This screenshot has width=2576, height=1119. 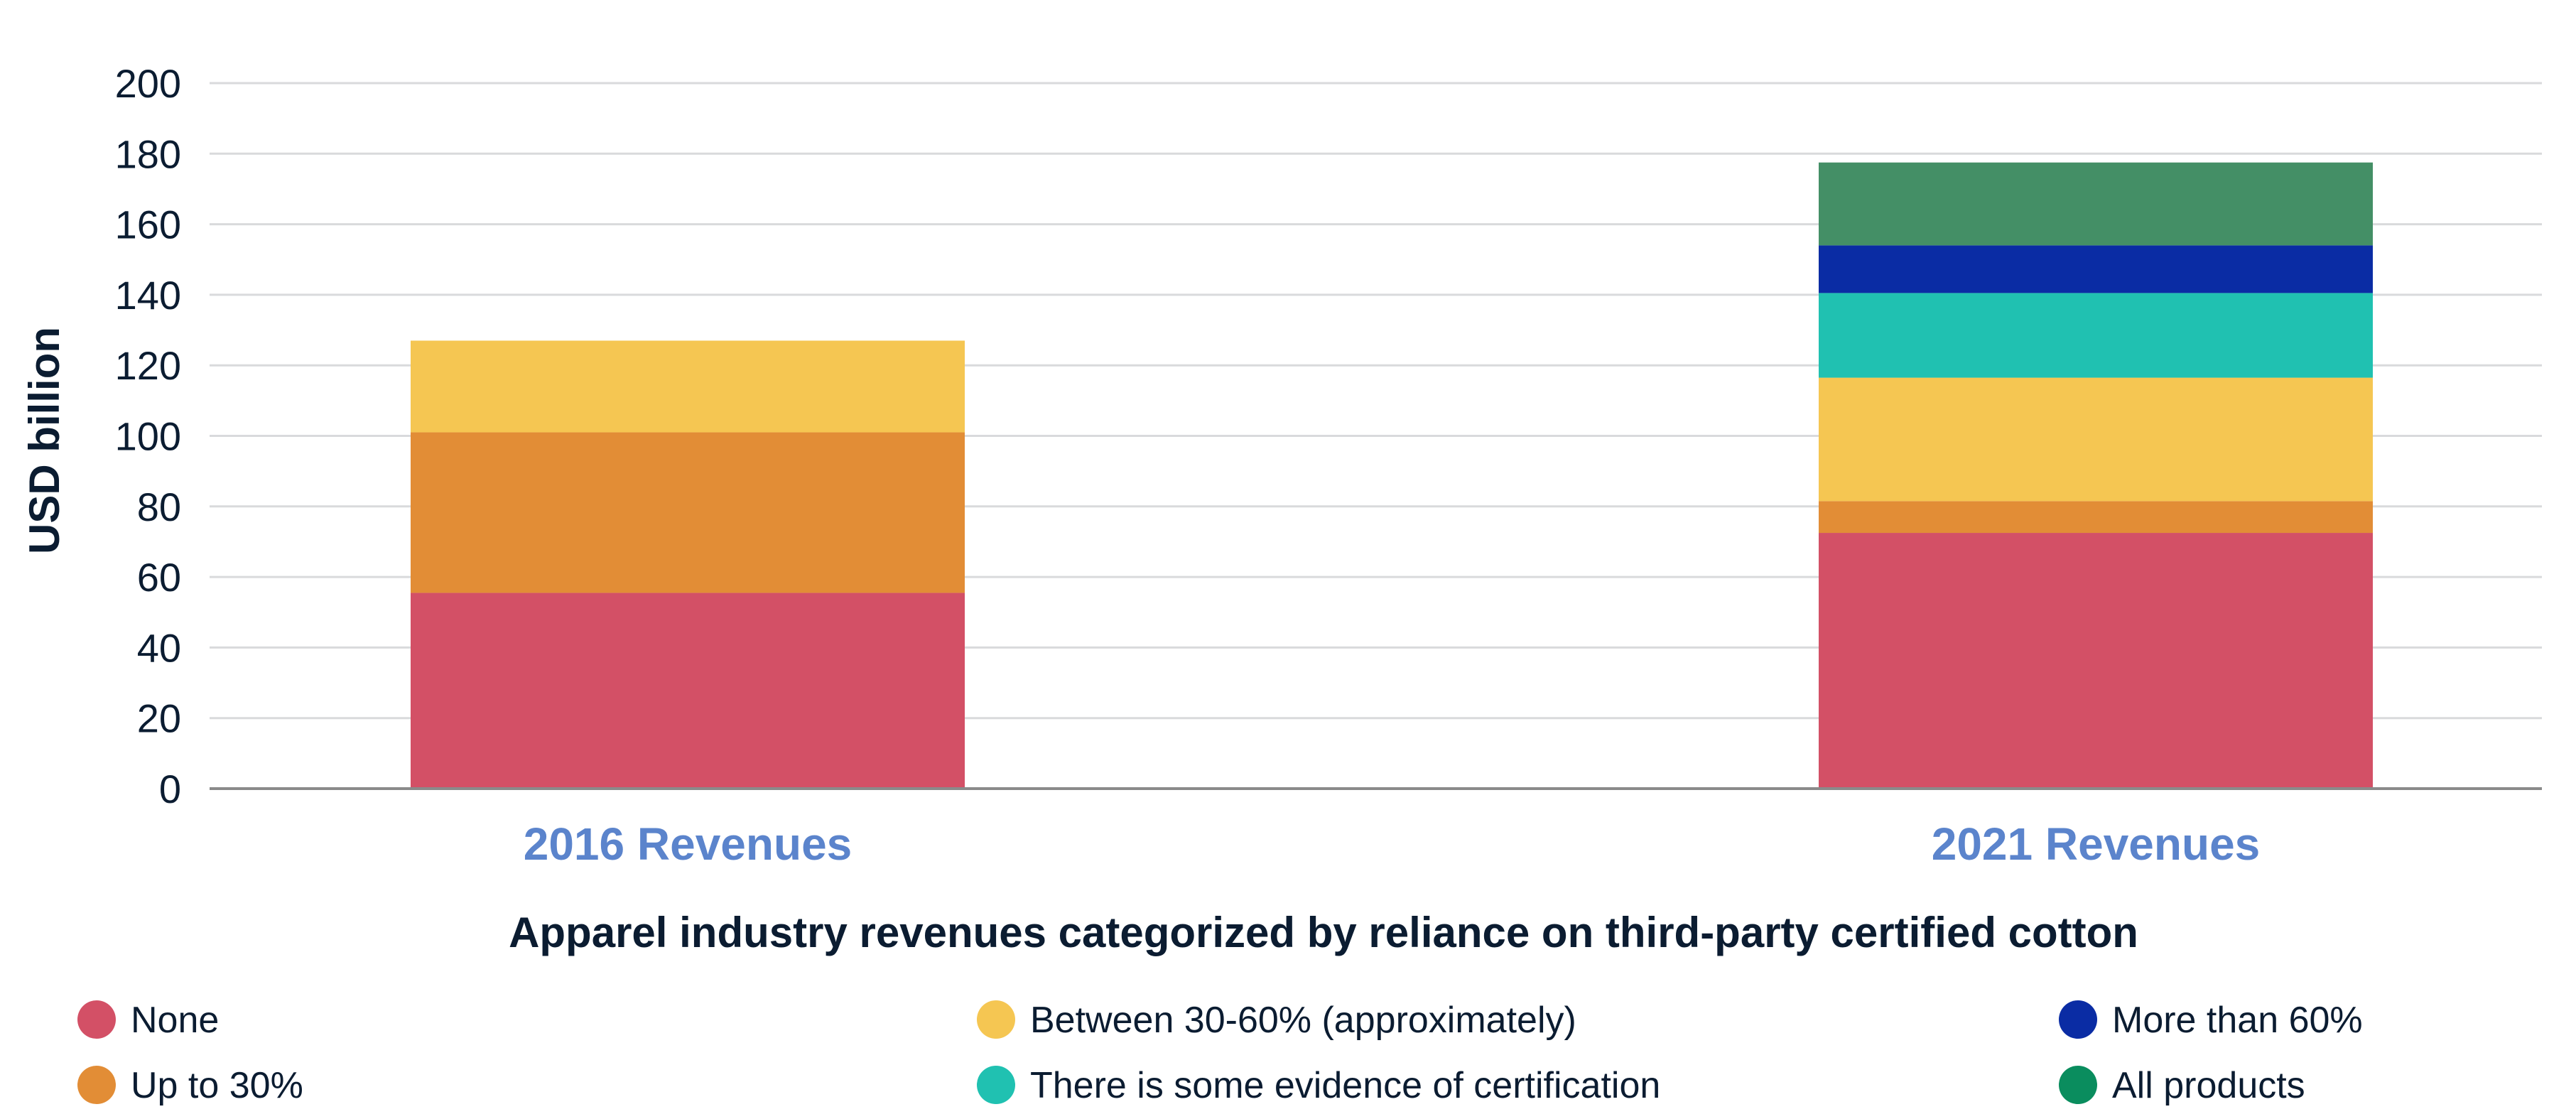 I want to click on y-tick-label: 80, so click(x=159, y=507).